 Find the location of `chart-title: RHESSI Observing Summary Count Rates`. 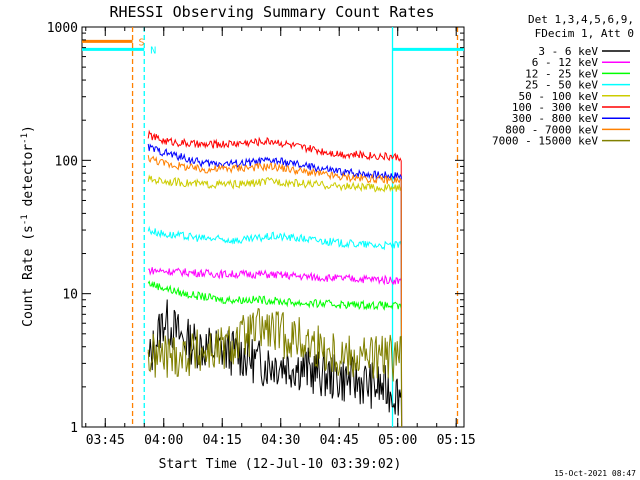

chart-title: RHESSI Observing Summary Count Rates is located at coordinates (271, 12).